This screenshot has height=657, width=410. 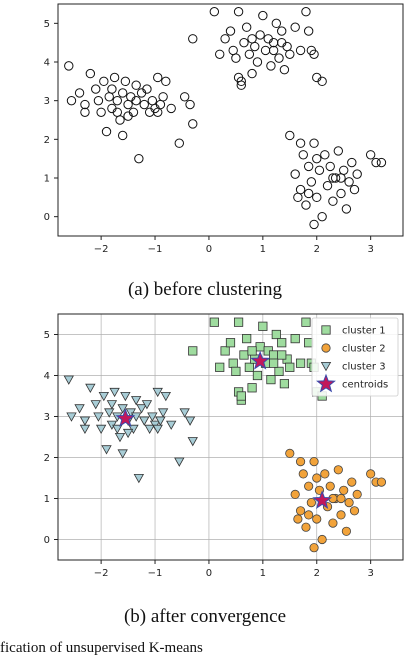 What do you see at coordinates (209, 249) in the screenshot?
I see `x-tick-label: 0` at bounding box center [209, 249].